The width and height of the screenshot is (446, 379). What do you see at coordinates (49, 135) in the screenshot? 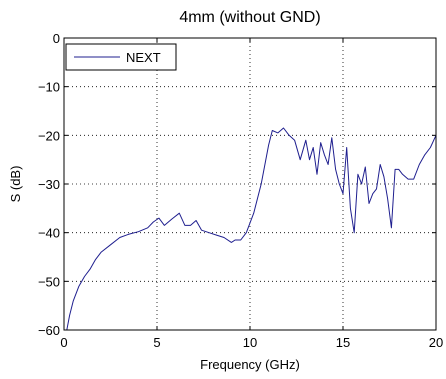
I see `y-tick-label: −20` at bounding box center [49, 135].